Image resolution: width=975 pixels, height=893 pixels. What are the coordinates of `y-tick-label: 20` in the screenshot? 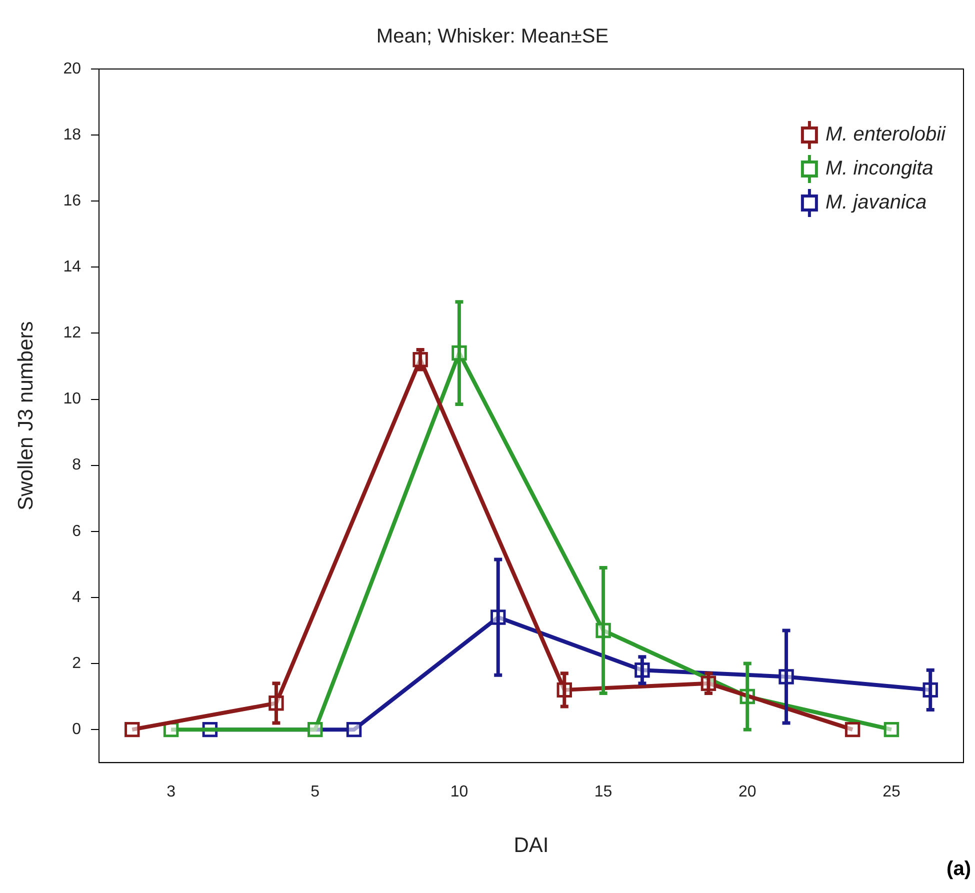 It's located at (72, 69).